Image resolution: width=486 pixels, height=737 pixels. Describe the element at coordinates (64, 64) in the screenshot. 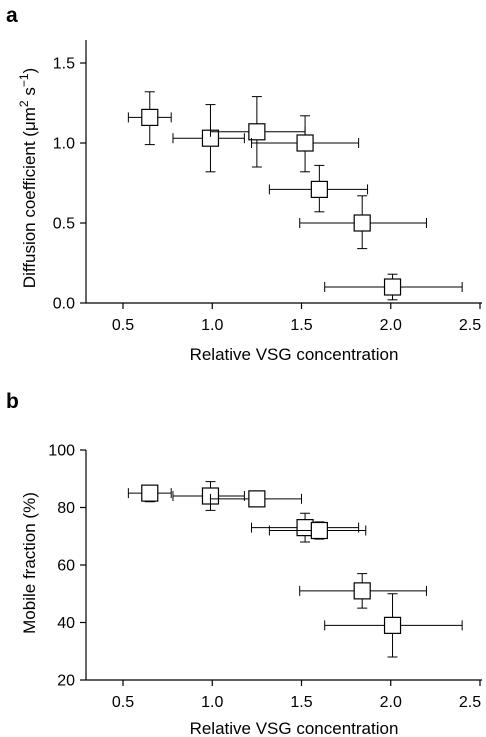

I see `panel-a-y-tick-label: 1.5` at that location.